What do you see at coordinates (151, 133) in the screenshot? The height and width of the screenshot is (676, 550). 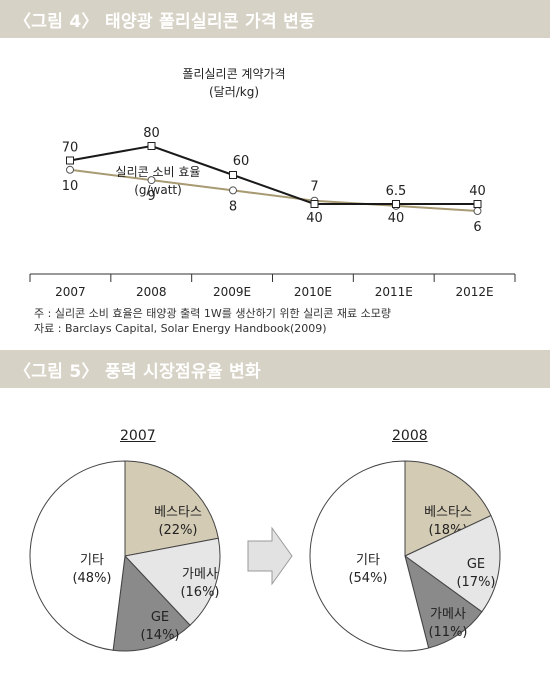 I see `price-data-label: 80` at bounding box center [151, 133].